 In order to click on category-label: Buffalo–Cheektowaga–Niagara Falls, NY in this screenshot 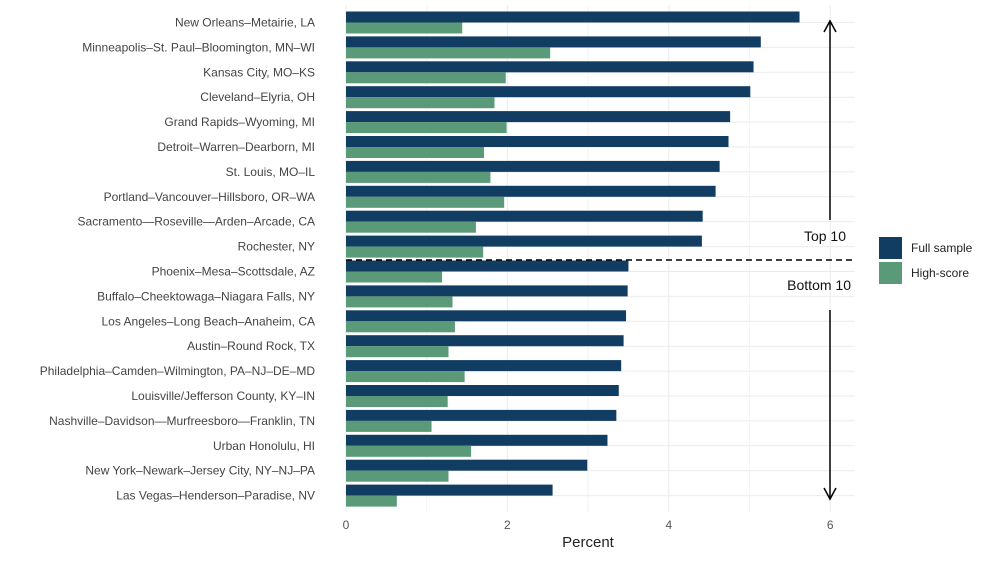, I will do `click(206, 296)`.